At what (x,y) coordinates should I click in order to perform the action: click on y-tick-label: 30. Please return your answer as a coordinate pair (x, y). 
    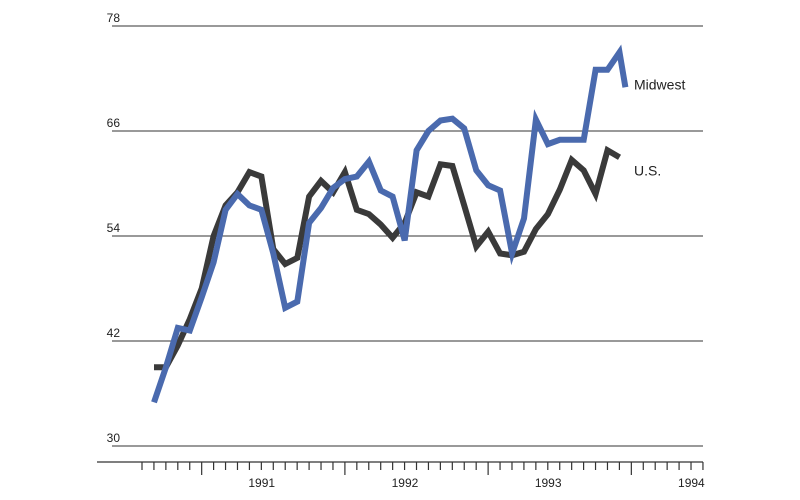
    Looking at the image, I should click on (114, 438).